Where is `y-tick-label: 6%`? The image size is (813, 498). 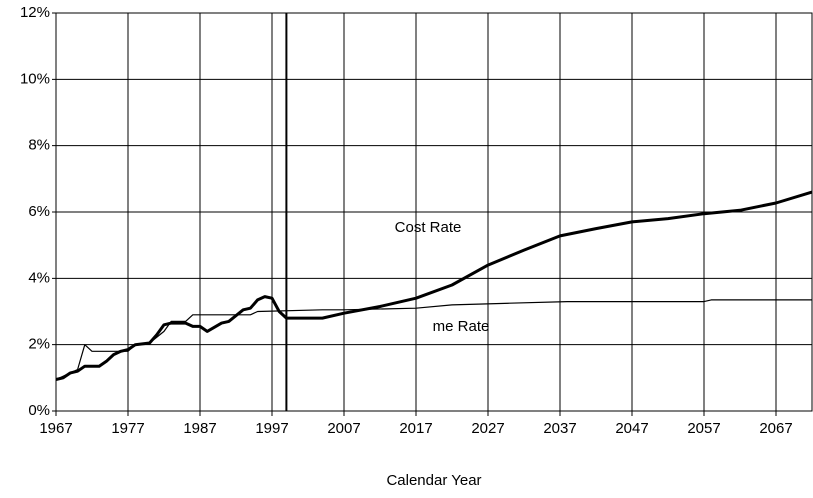
y-tick-label: 6% is located at coordinates (39, 211).